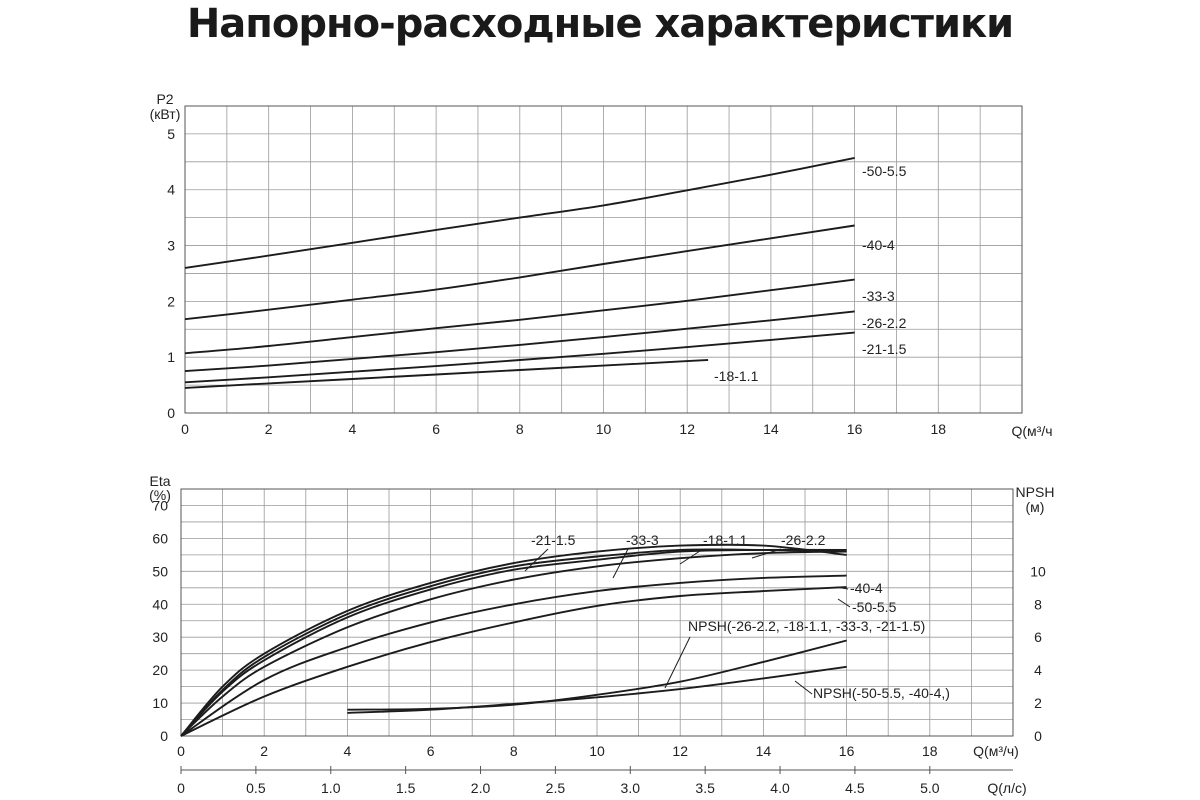 This screenshot has height=800, width=1200. I want to click on y2-axis-label: NPSH, so click(1035, 492).